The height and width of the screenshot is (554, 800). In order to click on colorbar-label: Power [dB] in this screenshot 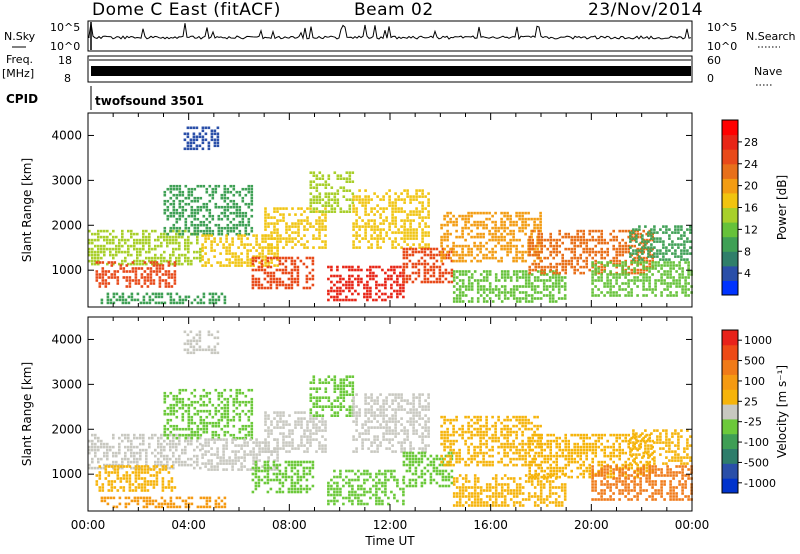, I will do `click(782, 207)`.